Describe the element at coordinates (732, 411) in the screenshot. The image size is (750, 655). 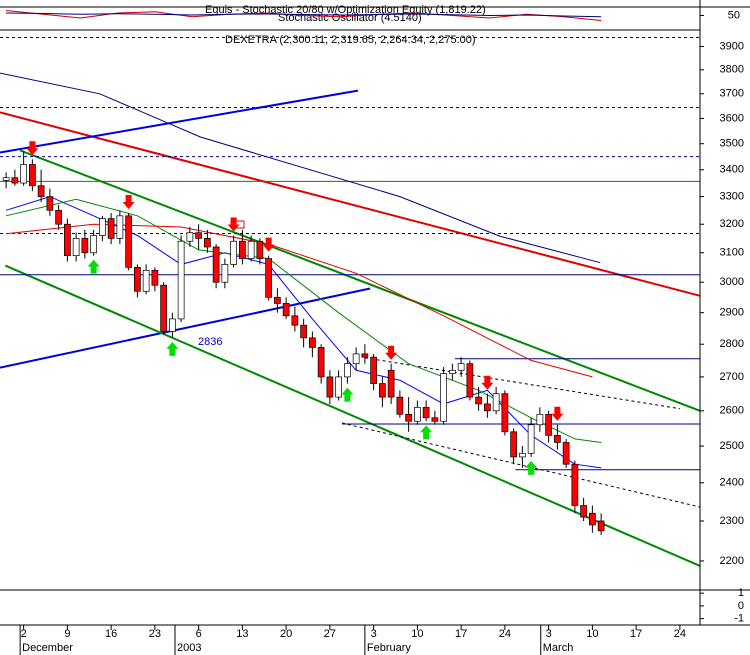
I see `y-tick-label: 2600` at that location.